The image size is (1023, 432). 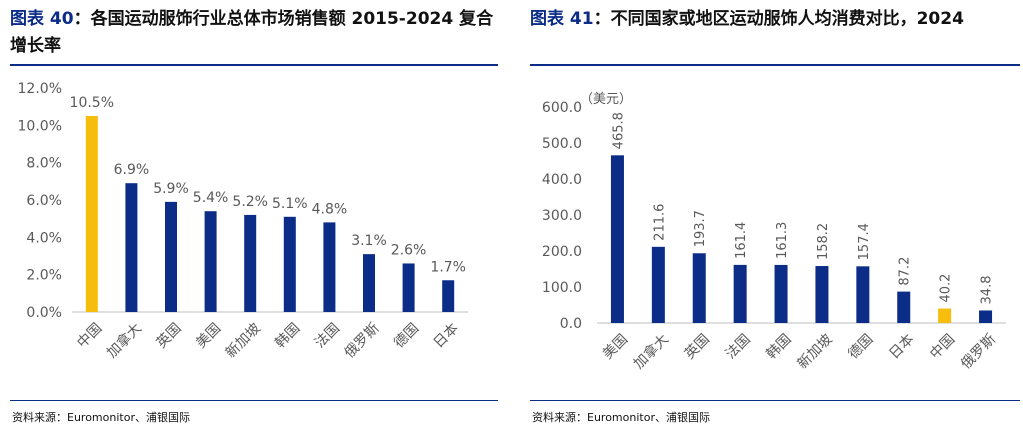 I want to click on bar-value-label: 161.4, so click(x=741, y=240).